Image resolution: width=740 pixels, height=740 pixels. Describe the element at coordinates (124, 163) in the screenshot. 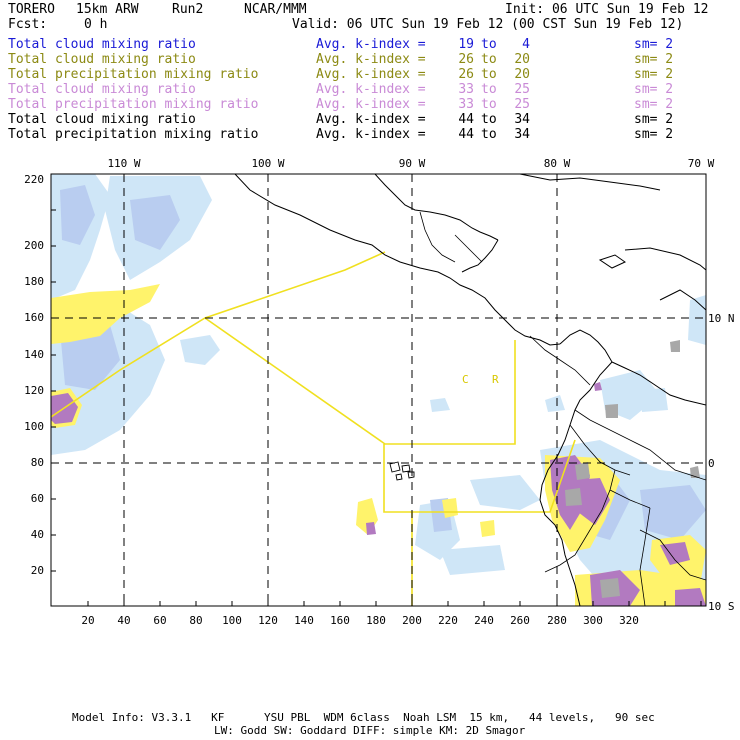

I see `longitude-label: 110 W` at that location.